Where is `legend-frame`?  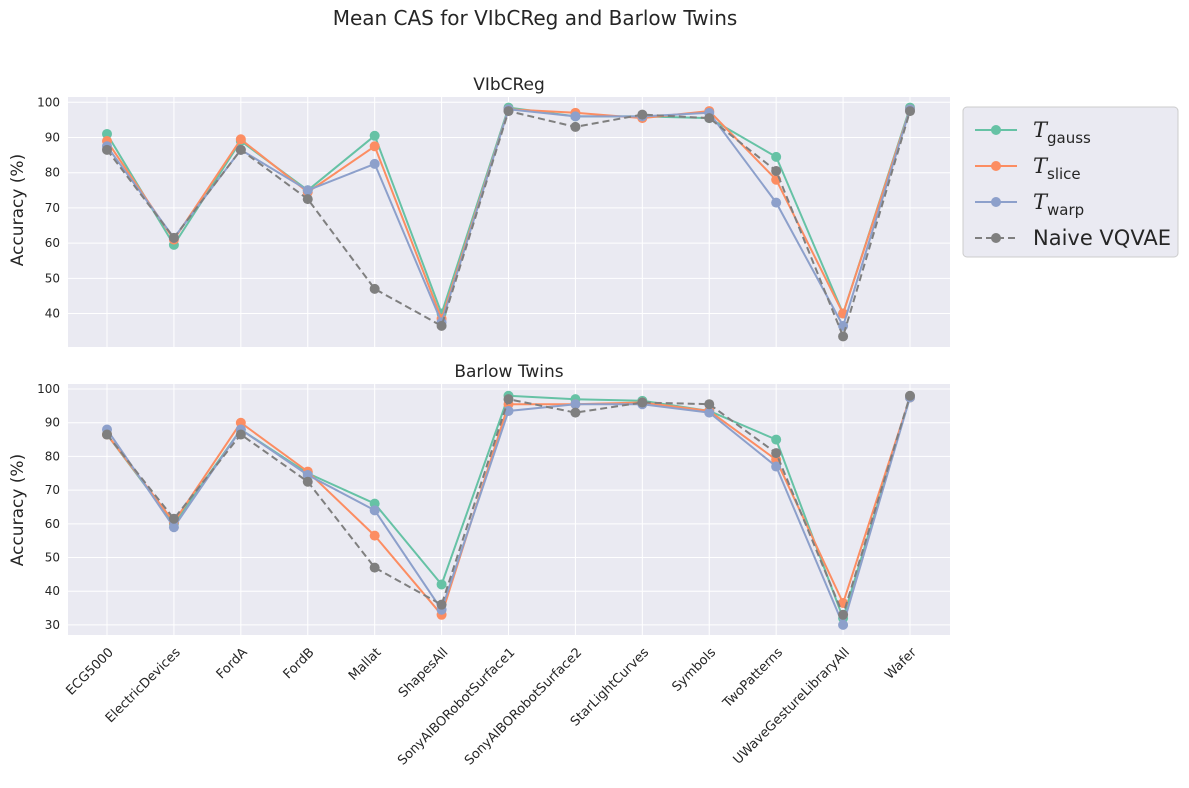 legend-frame is located at coordinates (1070, 182).